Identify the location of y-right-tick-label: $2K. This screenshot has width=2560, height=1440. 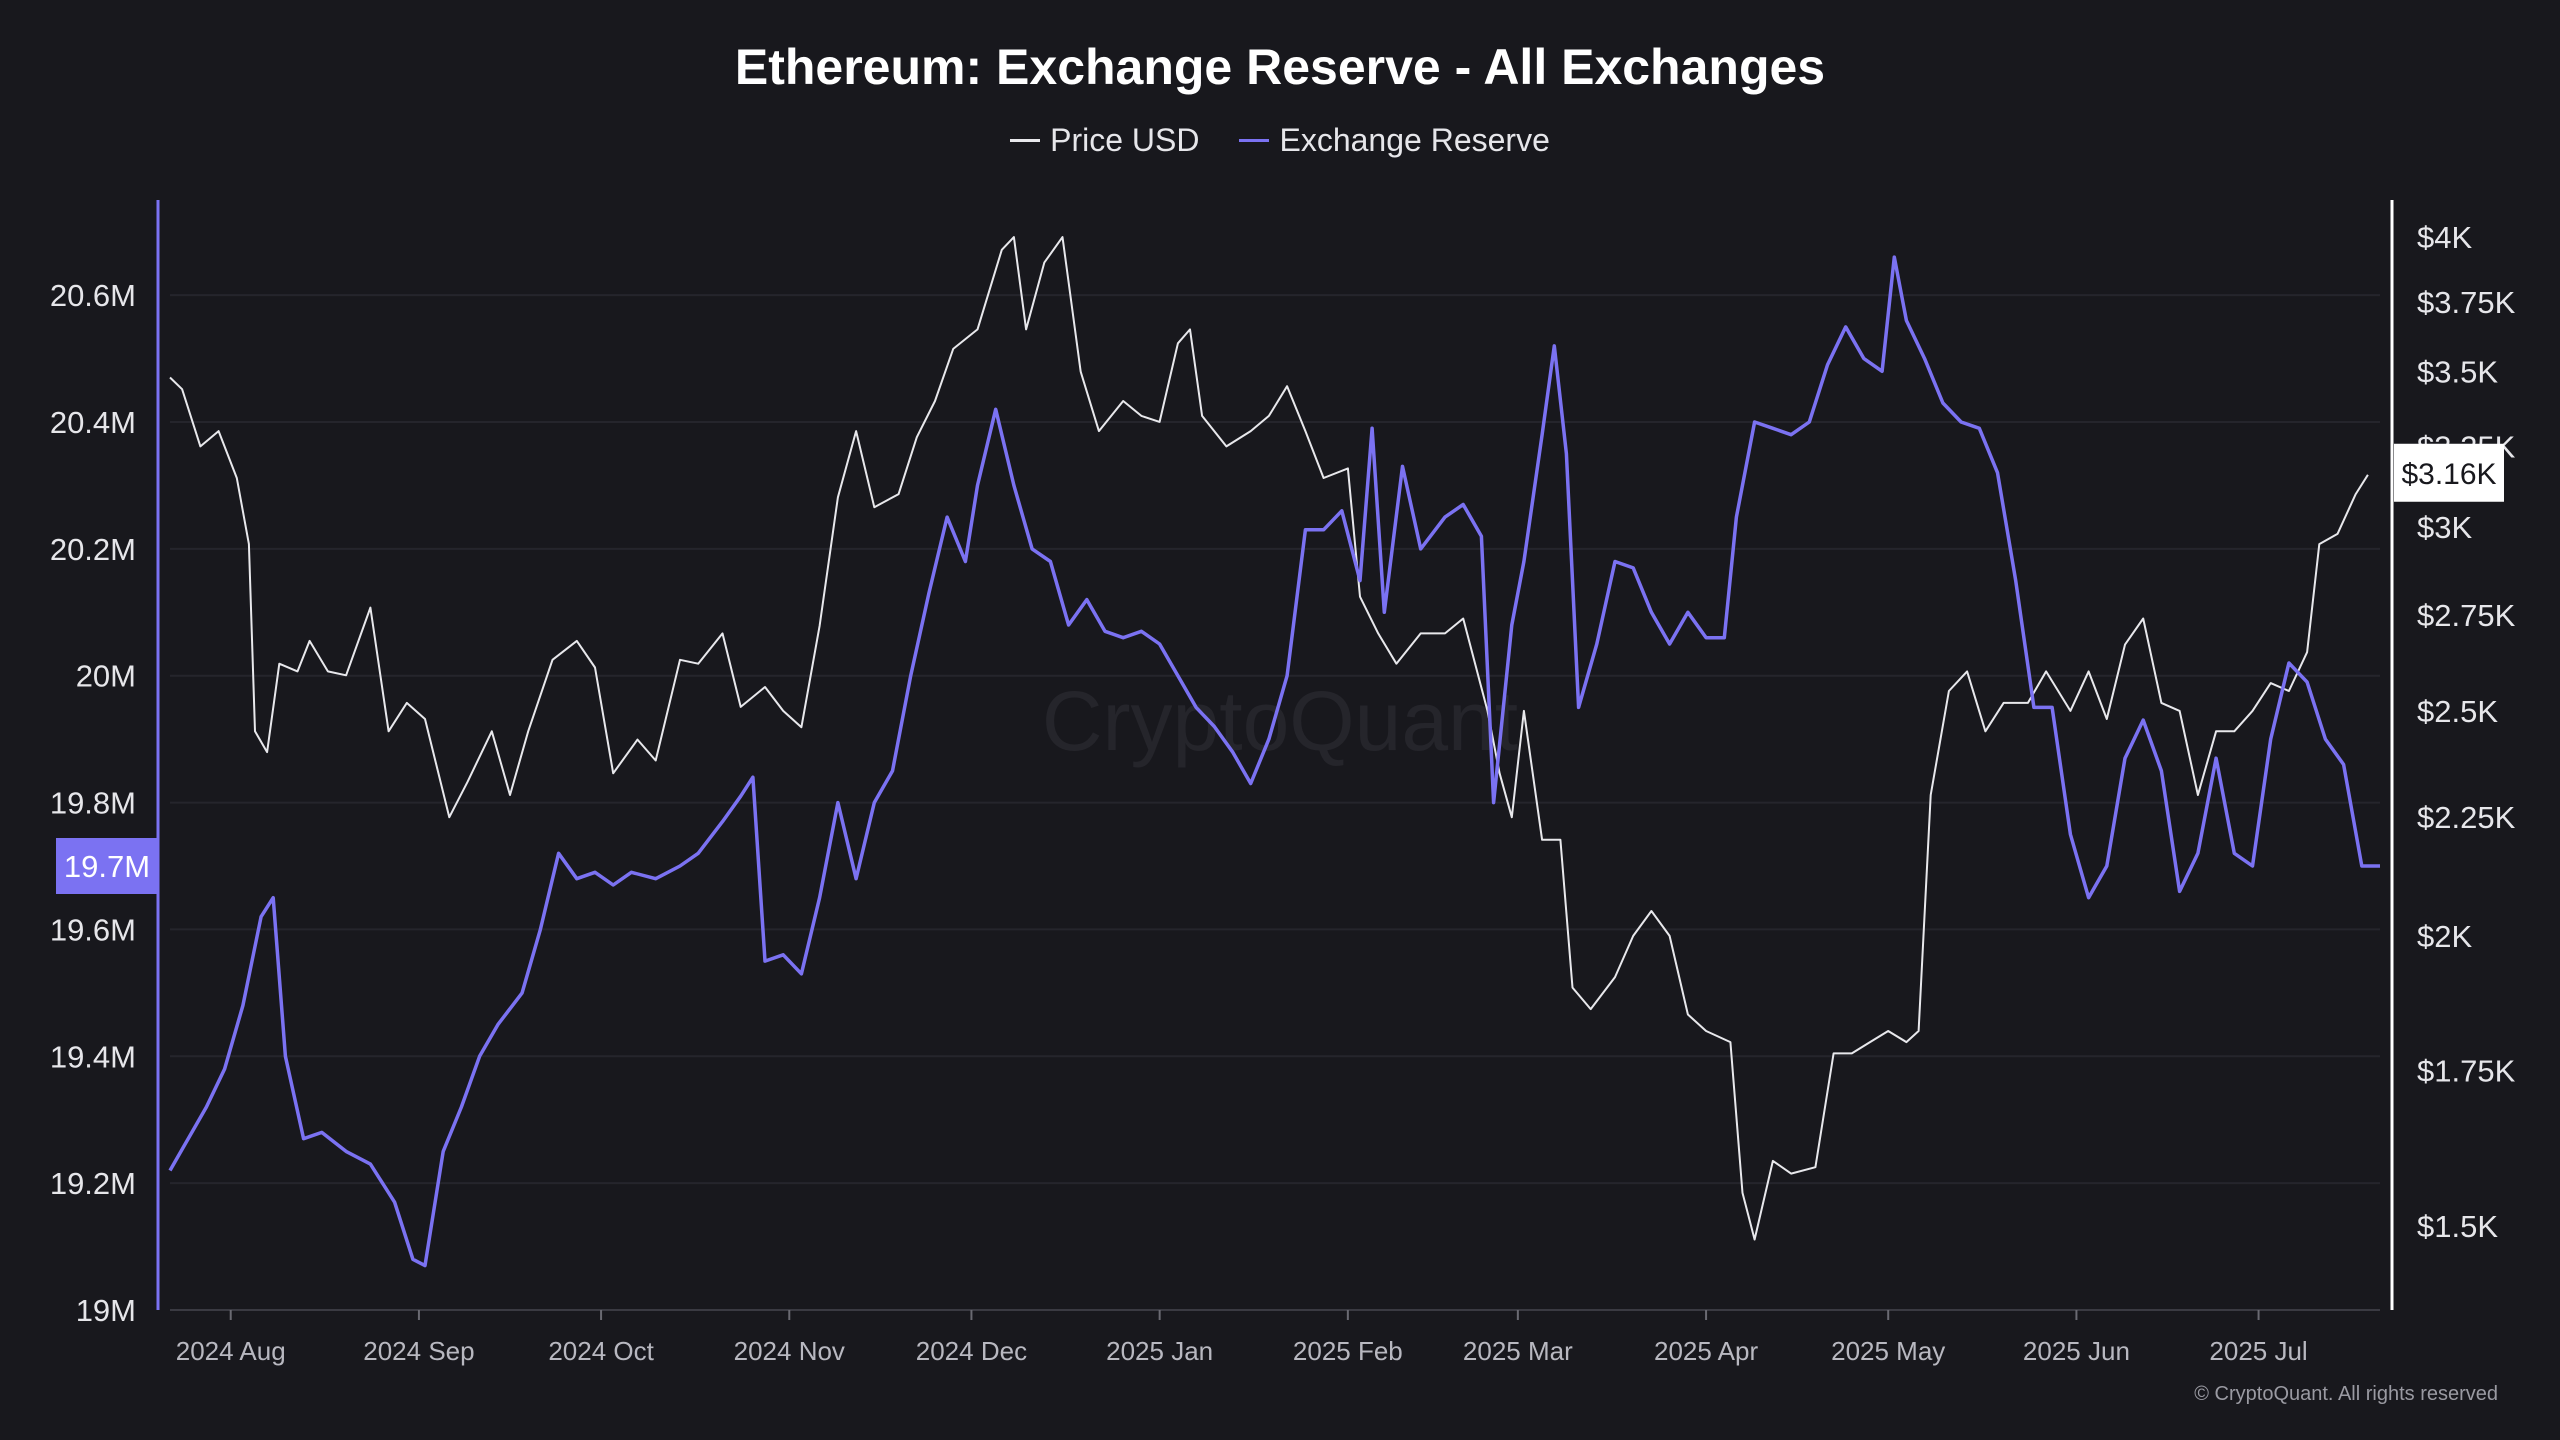
(2444, 936).